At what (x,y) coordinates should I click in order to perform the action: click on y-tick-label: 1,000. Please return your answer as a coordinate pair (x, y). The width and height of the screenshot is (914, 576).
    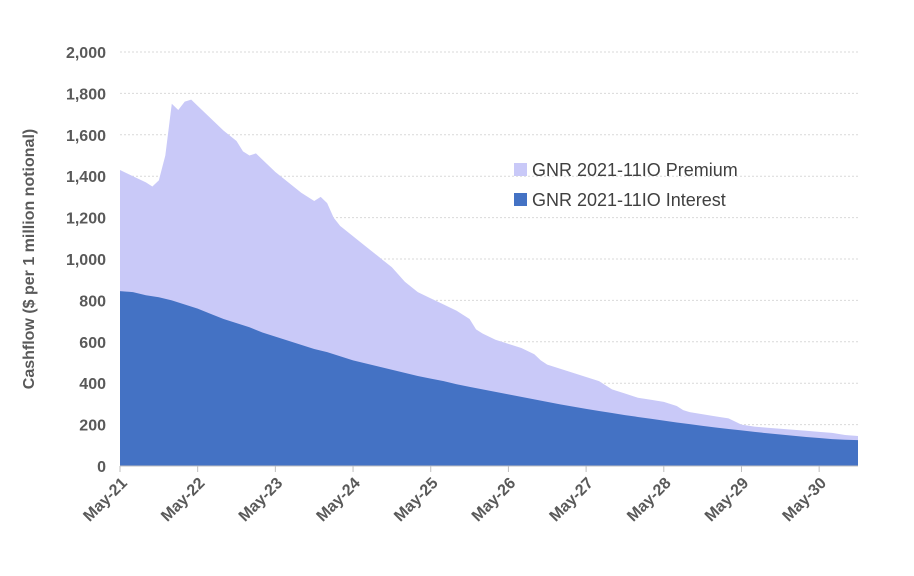
    Looking at the image, I should click on (86, 260).